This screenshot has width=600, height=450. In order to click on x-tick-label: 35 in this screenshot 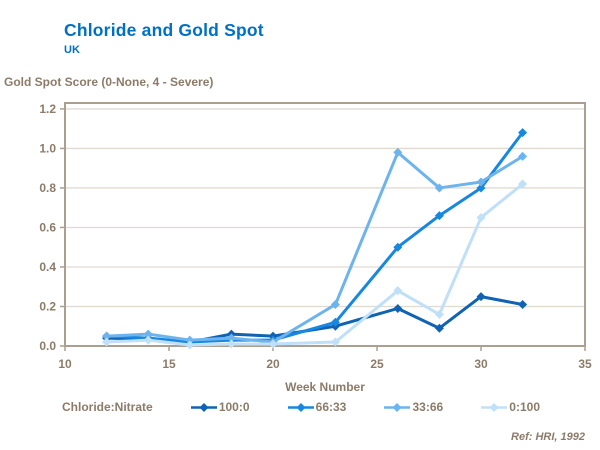, I will do `click(585, 364)`.